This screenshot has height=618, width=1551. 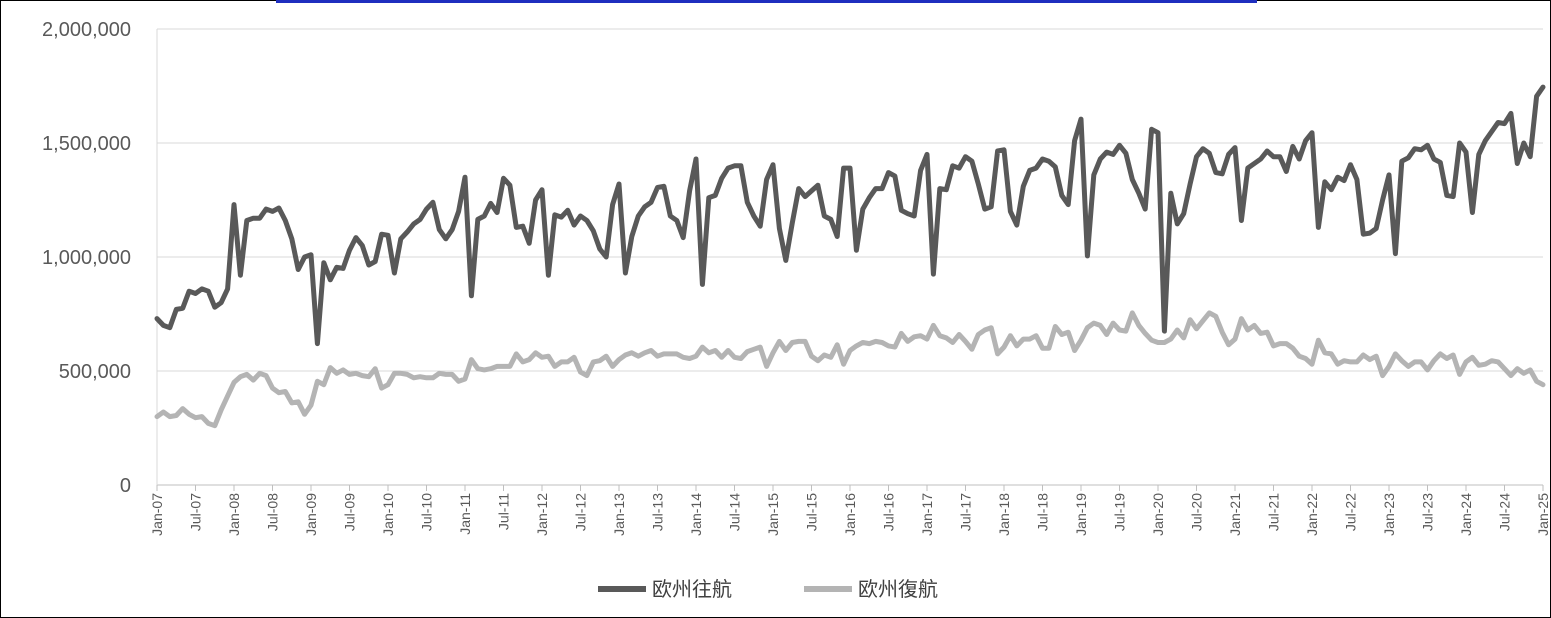 I want to click on x-tick-label: Jul-07, so click(x=196, y=512).